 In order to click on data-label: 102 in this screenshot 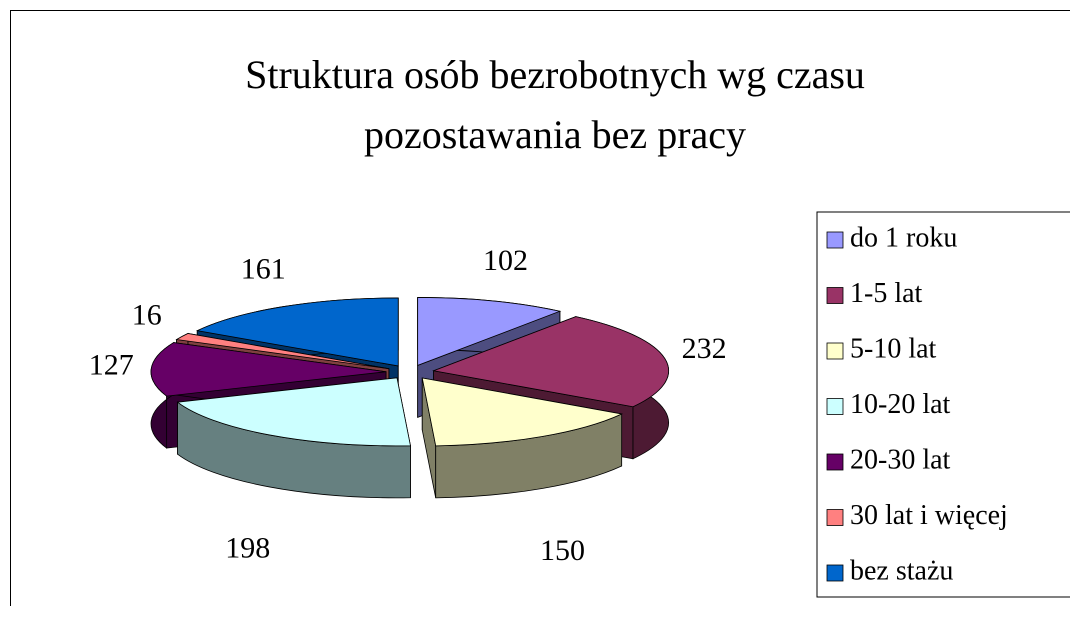, I will do `click(505, 260)`.